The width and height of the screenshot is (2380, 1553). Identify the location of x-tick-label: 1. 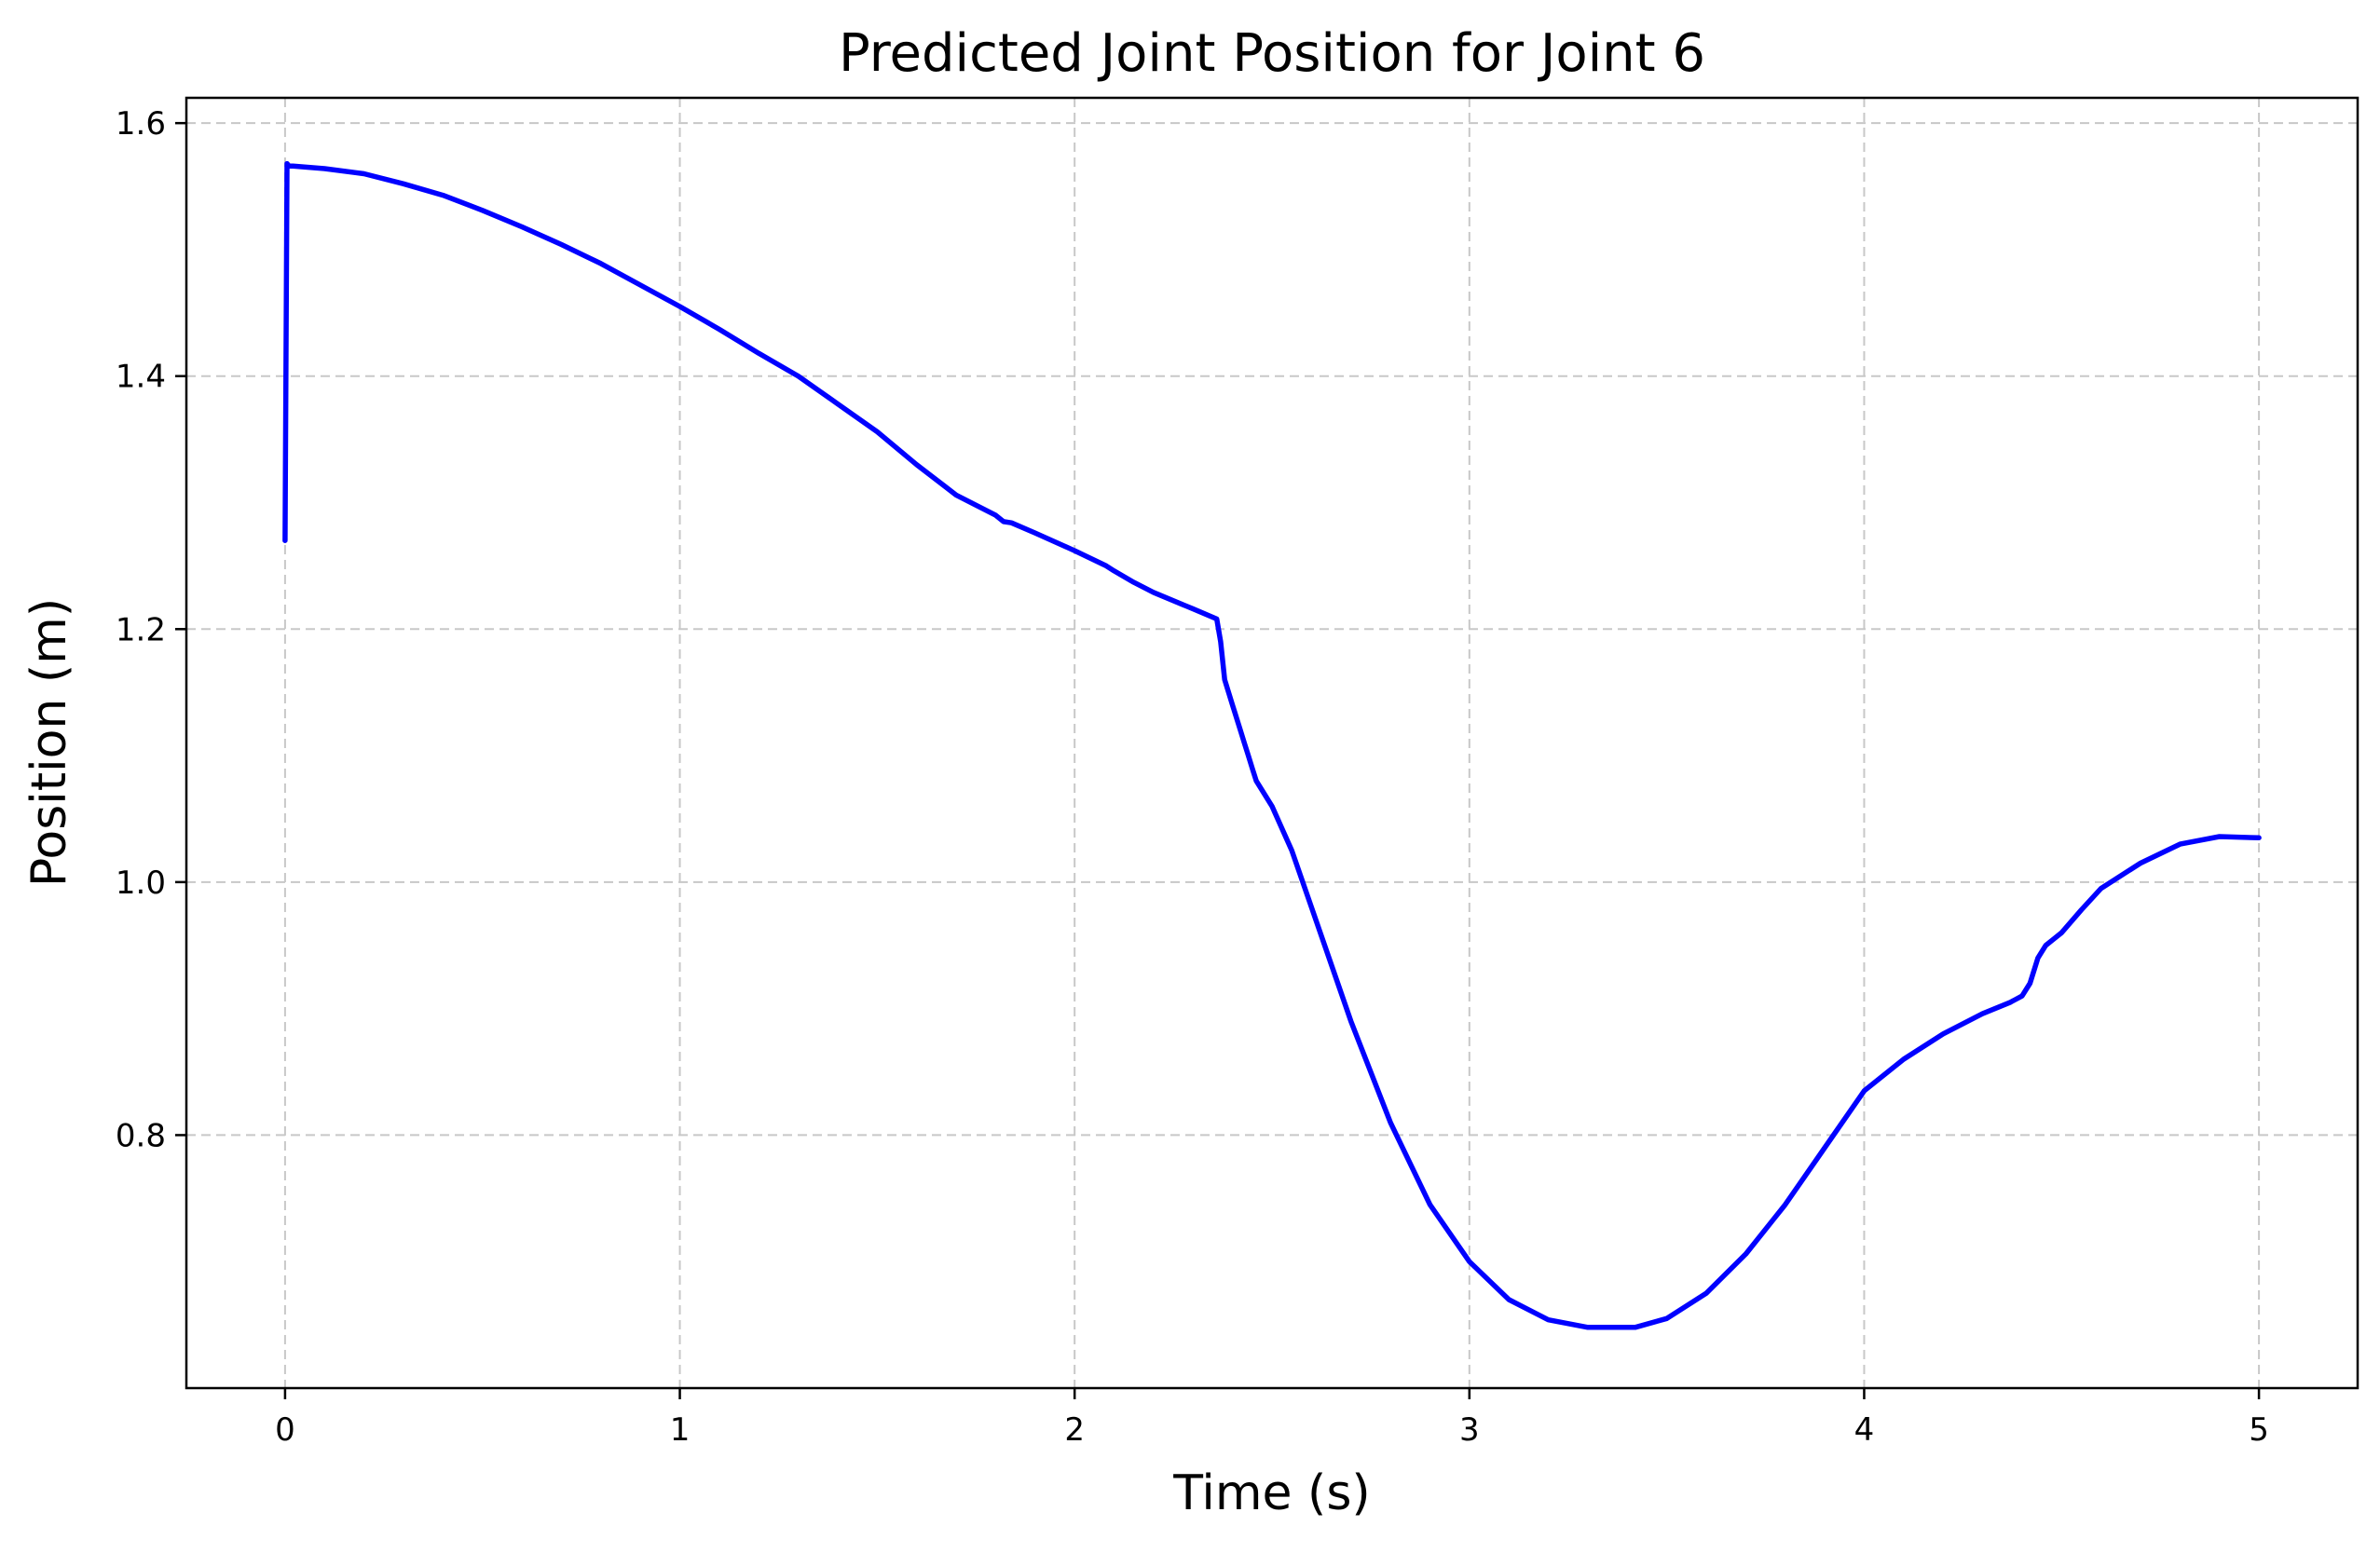
(680, 1430).